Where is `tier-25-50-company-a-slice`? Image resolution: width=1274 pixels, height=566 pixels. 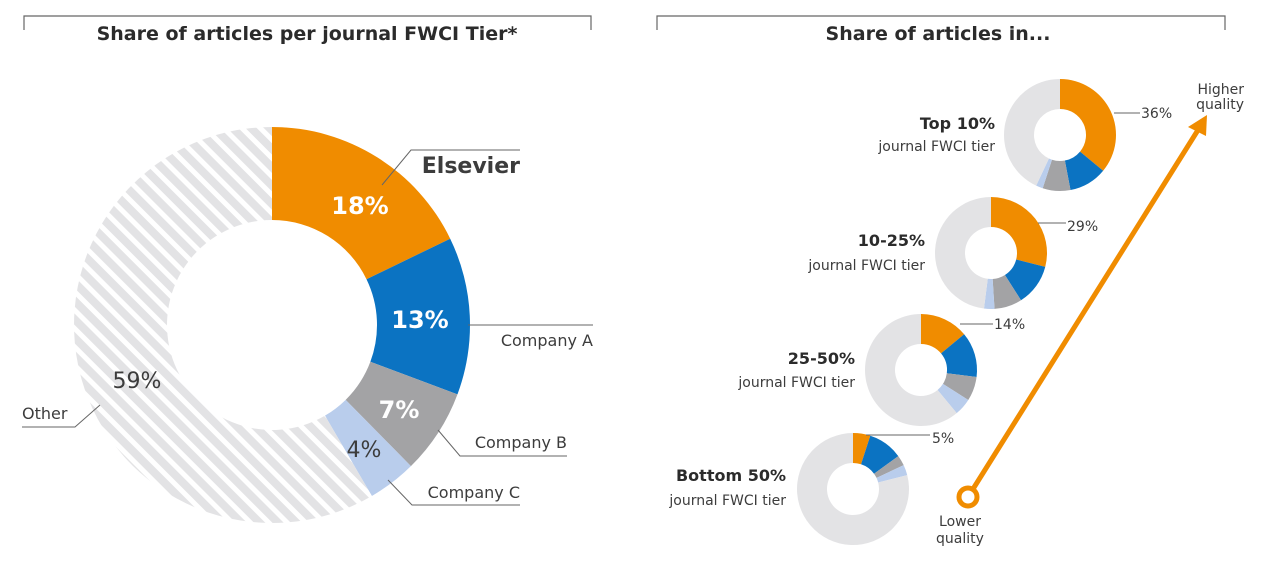 tier-25-50-company-a-slice is located at coordinates (959, 356).